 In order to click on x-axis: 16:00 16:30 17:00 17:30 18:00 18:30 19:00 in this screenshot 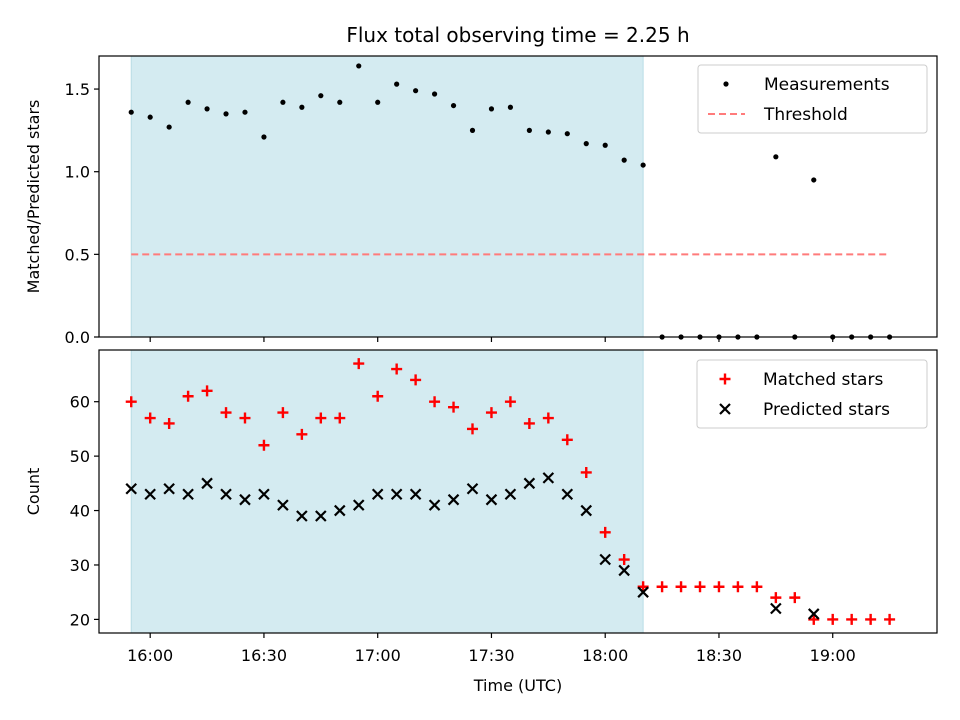, I will do `click(491, 655)`.